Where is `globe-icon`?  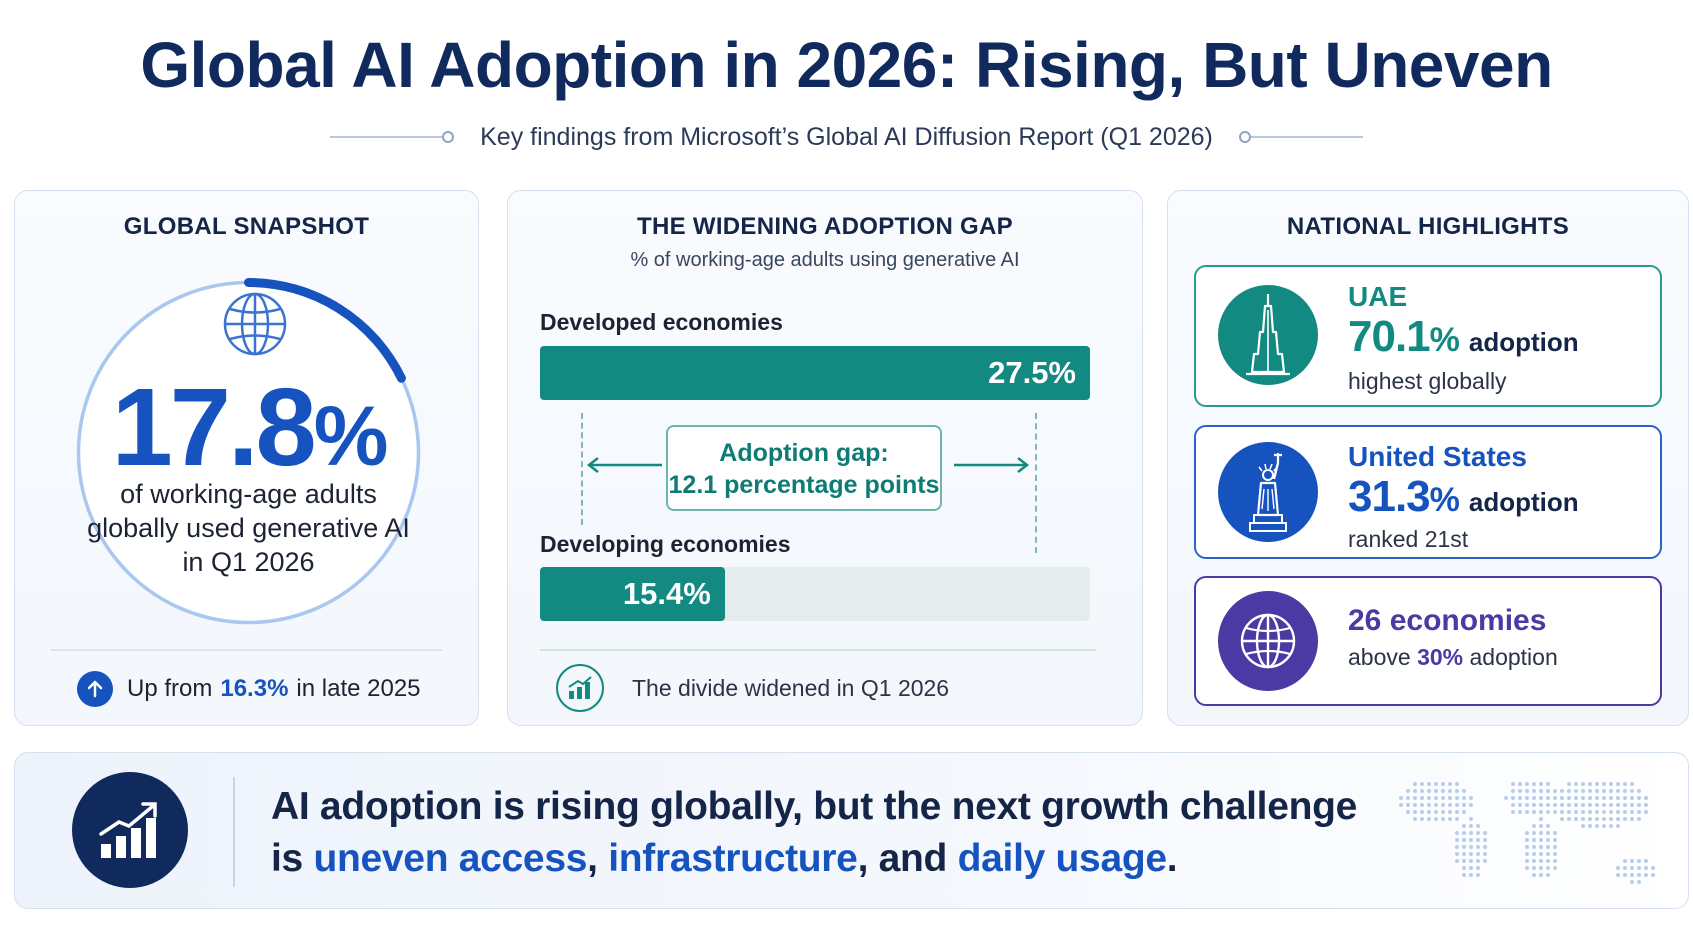
globe-icon is located at coordinates (1268, 641).